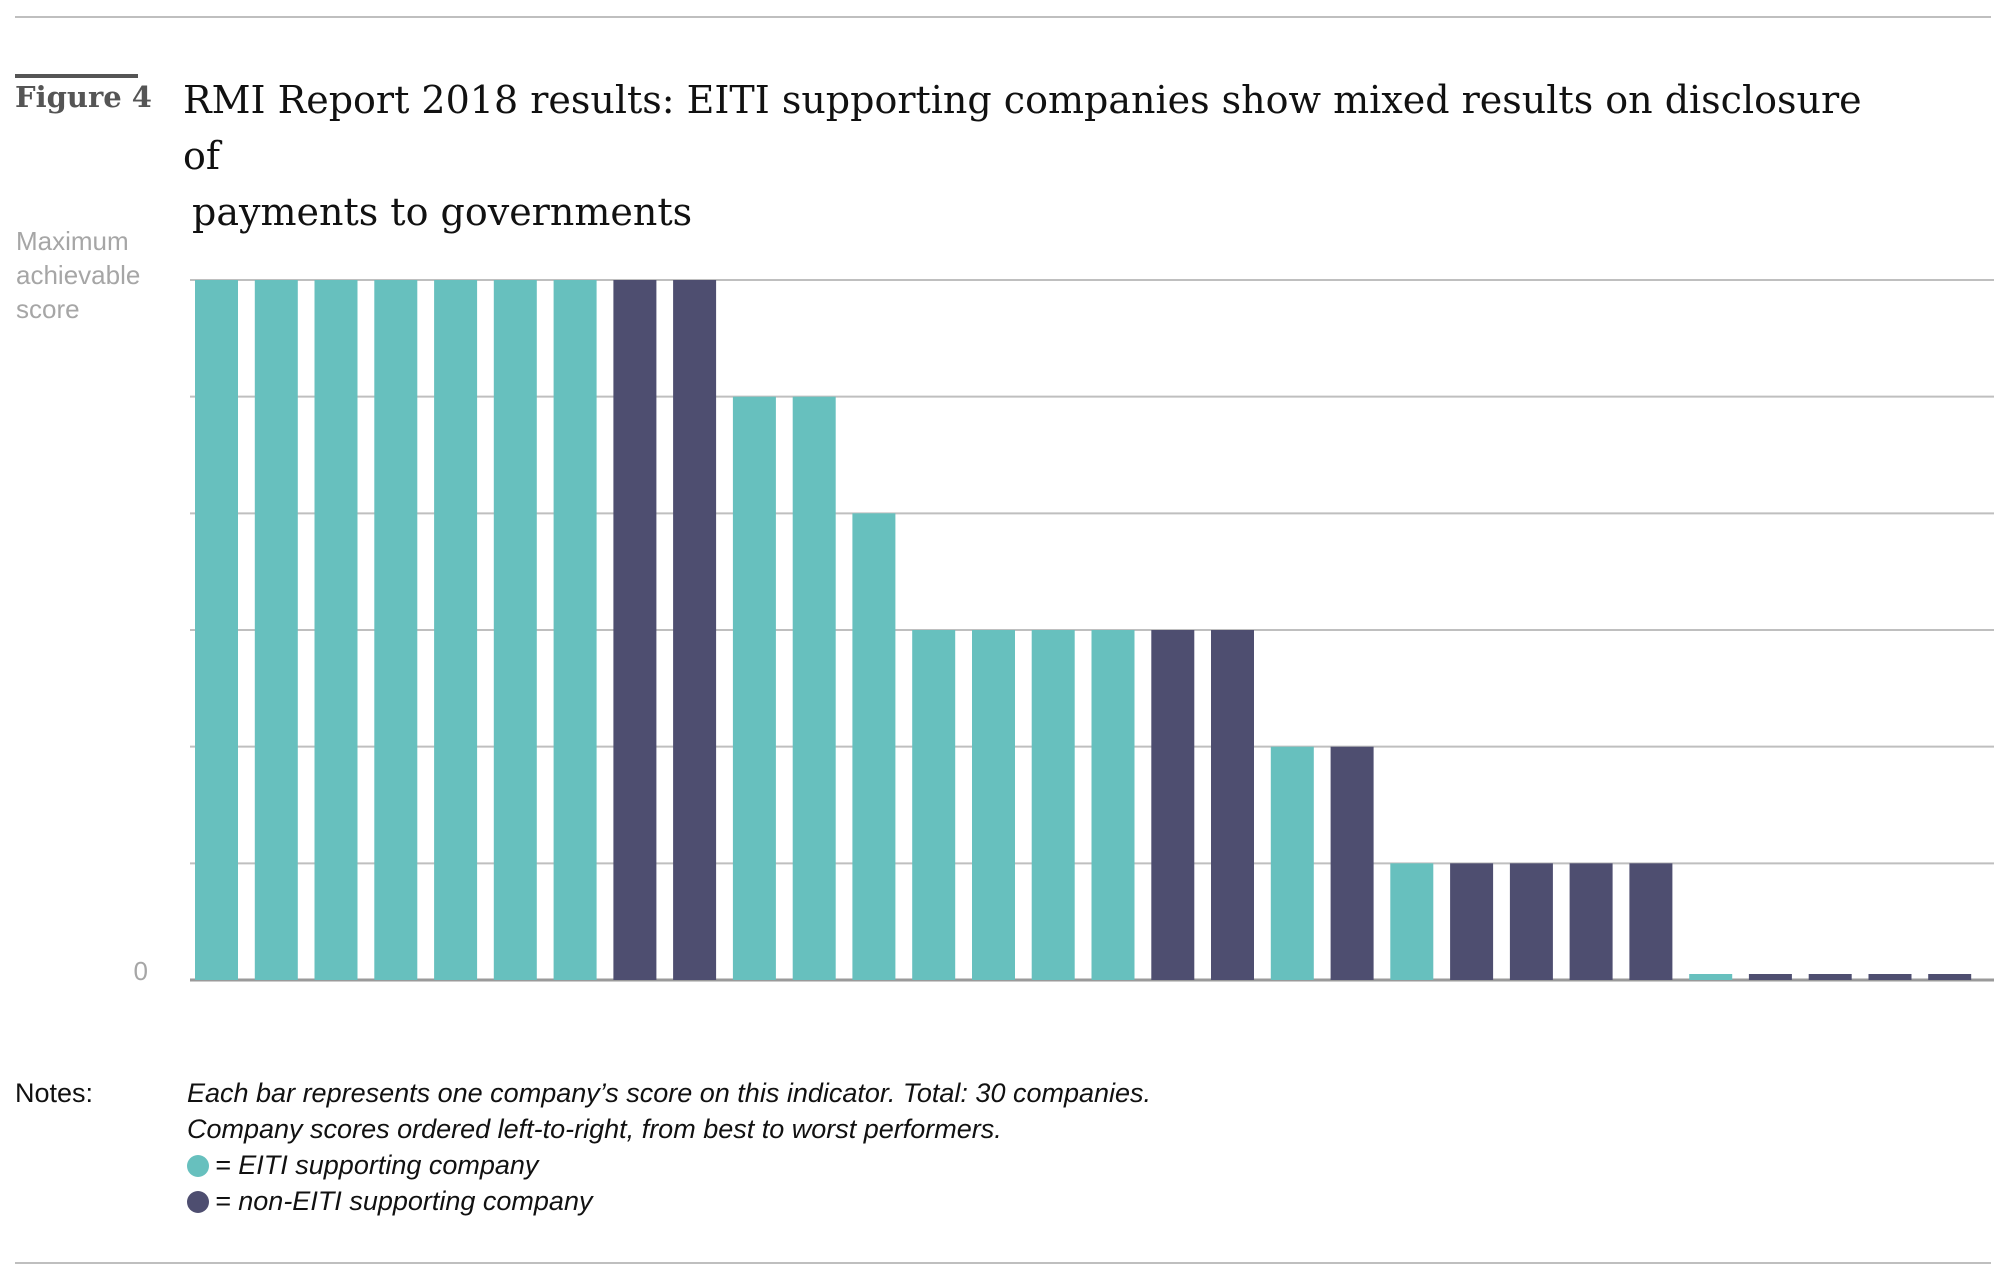  I want to click on chart-title-line2: payments to governments, so click(442, 212).